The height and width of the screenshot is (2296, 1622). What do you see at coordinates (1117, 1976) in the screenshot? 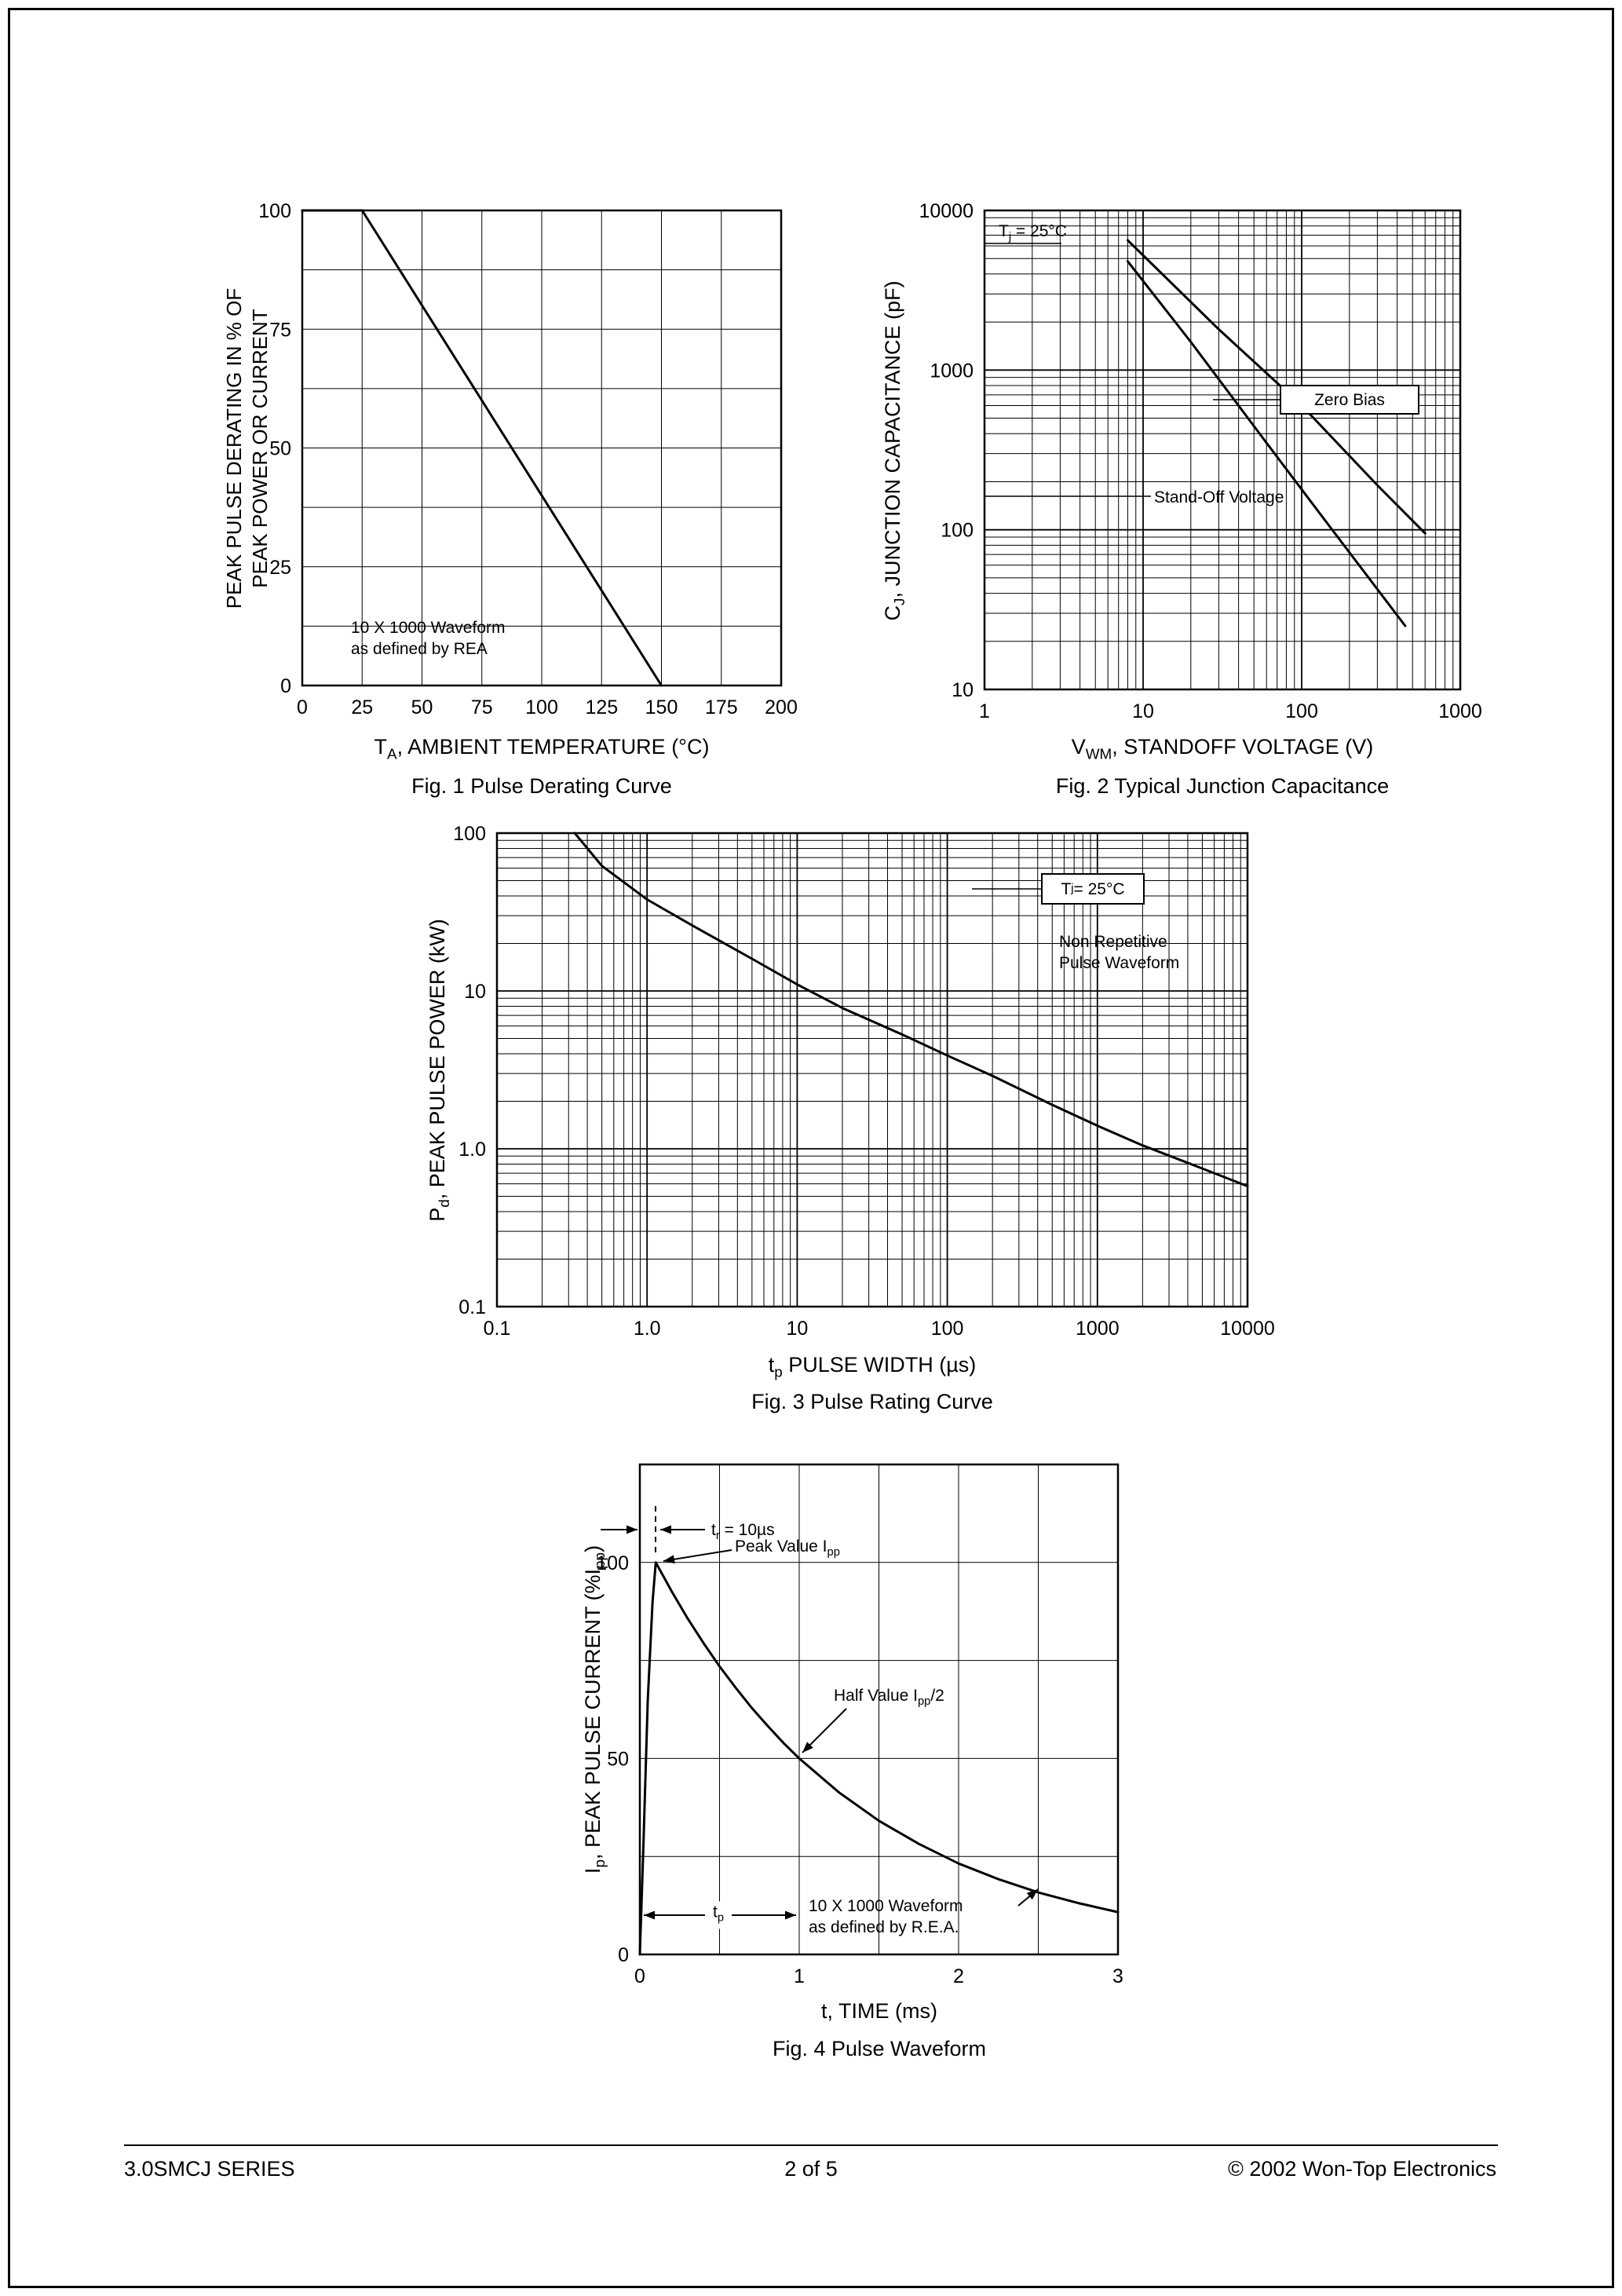
I see `tick-label: 3` at bounding box center [1117, 1976].